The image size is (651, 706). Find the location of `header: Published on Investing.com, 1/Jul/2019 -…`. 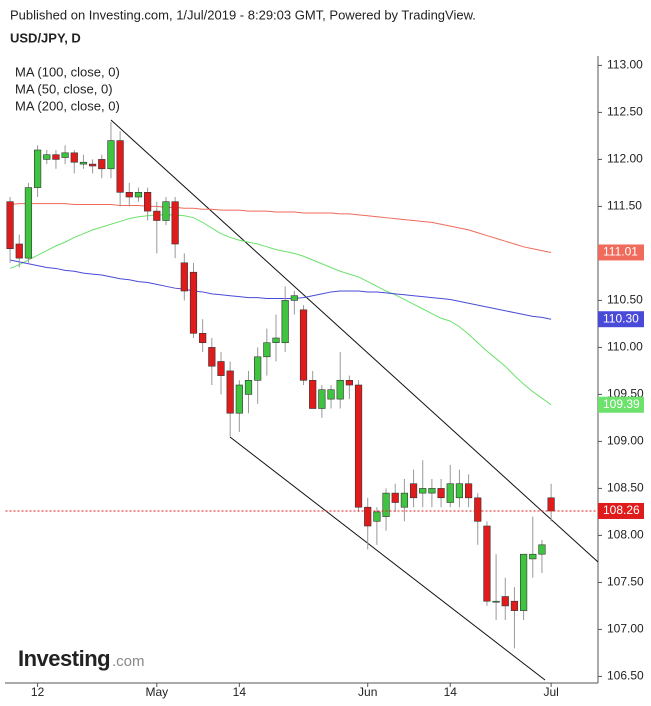

header: Published on Investing.com, 1/Jul/2019 -… is located at coordinates (243, 14).